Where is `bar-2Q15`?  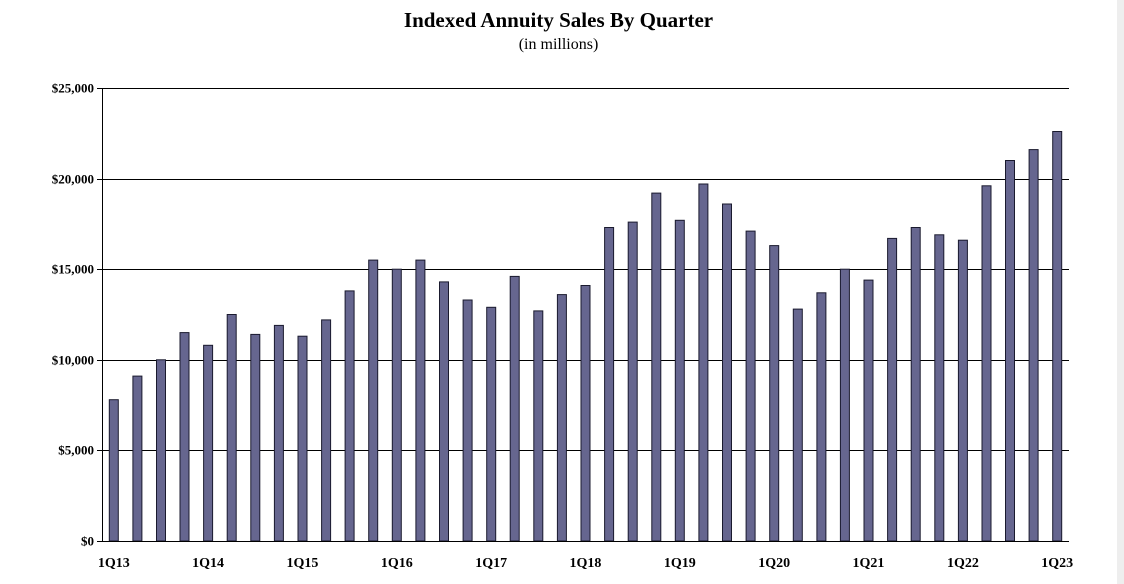 bar-2Q15 is located at coordinates (326, 430).